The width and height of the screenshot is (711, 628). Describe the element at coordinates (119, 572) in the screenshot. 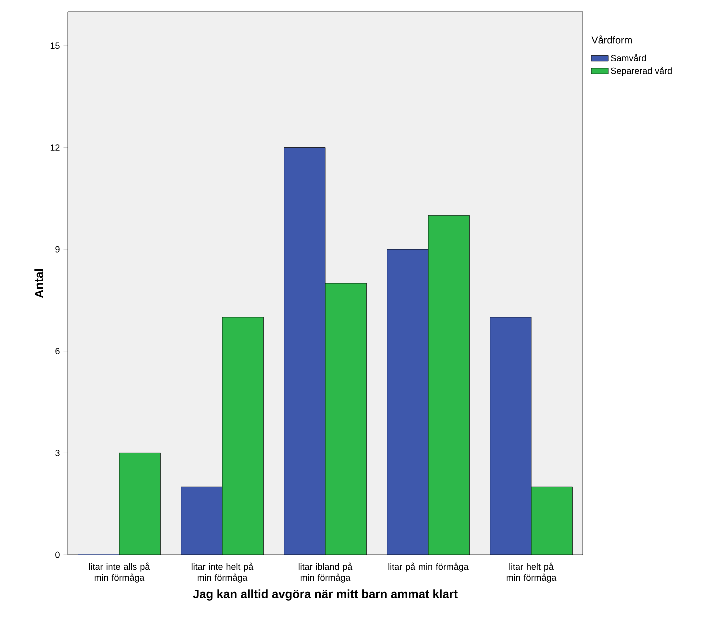

I see `x-tick-label: litar inte alls på min förmåga` at that location.